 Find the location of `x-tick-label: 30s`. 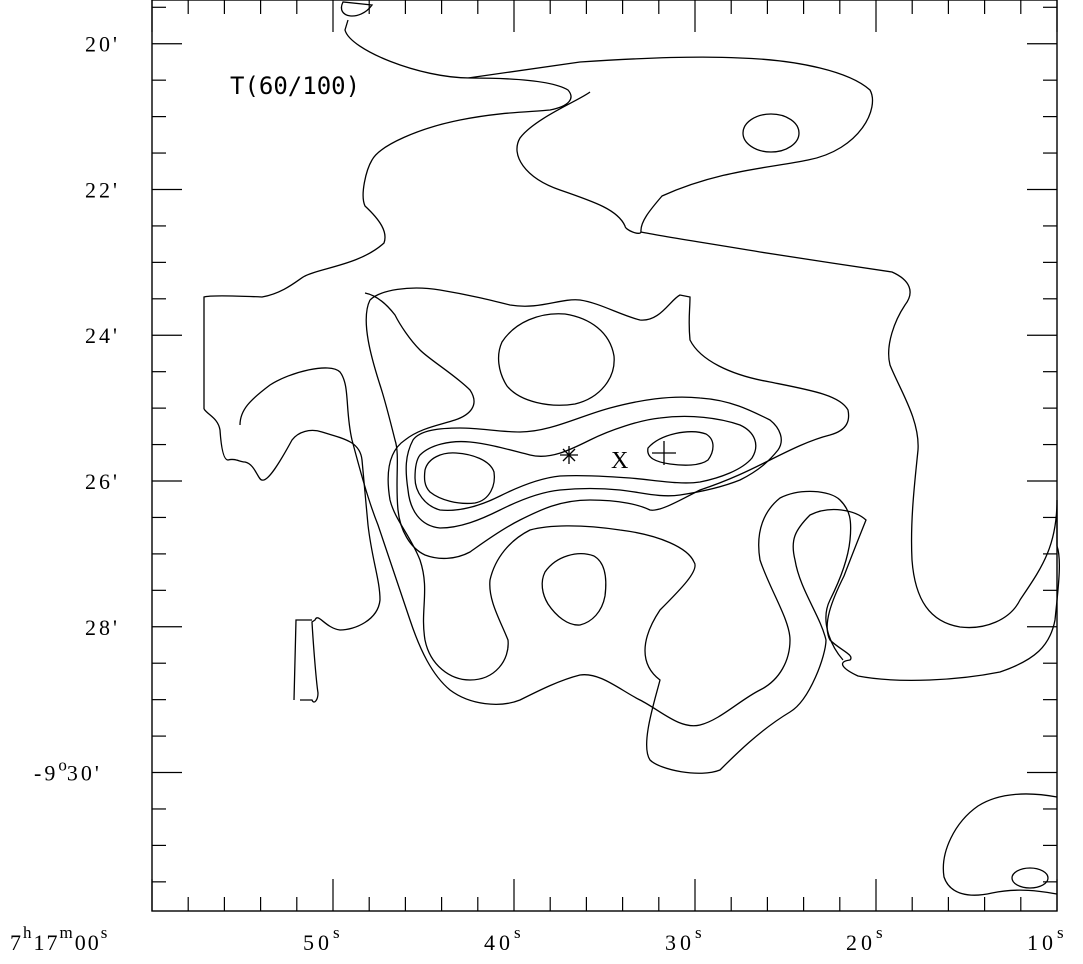

x-tick-label: 30s is located at coordinates (683, 939).